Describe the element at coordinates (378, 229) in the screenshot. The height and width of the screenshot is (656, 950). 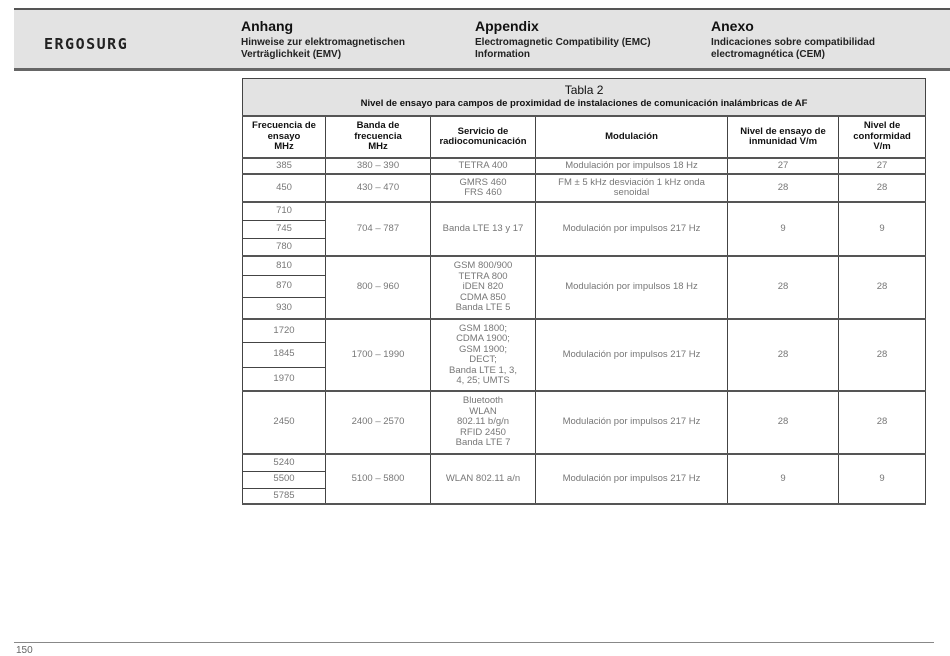
I see `band-cell: 704 – 787` at that location.